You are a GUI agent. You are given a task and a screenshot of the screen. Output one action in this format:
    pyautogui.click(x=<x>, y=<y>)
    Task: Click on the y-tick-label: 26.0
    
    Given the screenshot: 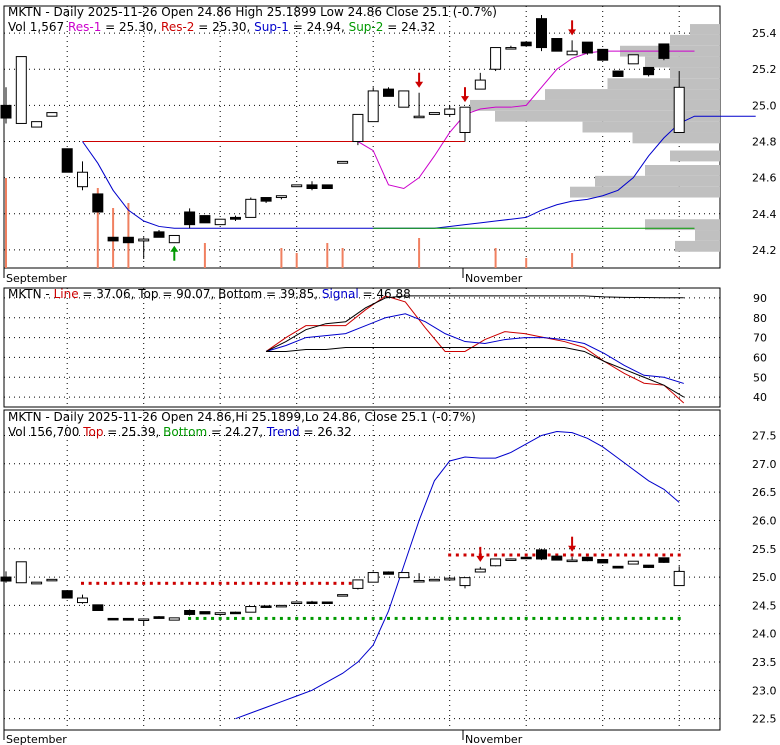 What is the action you would take?
    pyautogui.click(x=764, y=520)
    